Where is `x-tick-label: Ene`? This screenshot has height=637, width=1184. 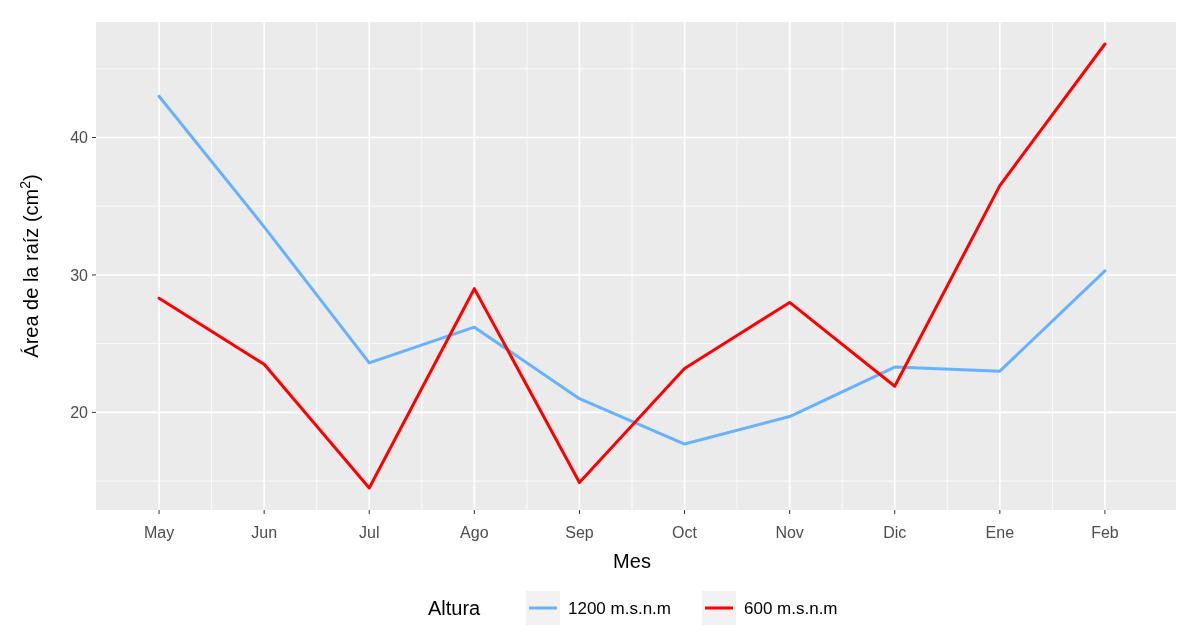
x-tick-label: Ene is located at coordinates (1000, 532).